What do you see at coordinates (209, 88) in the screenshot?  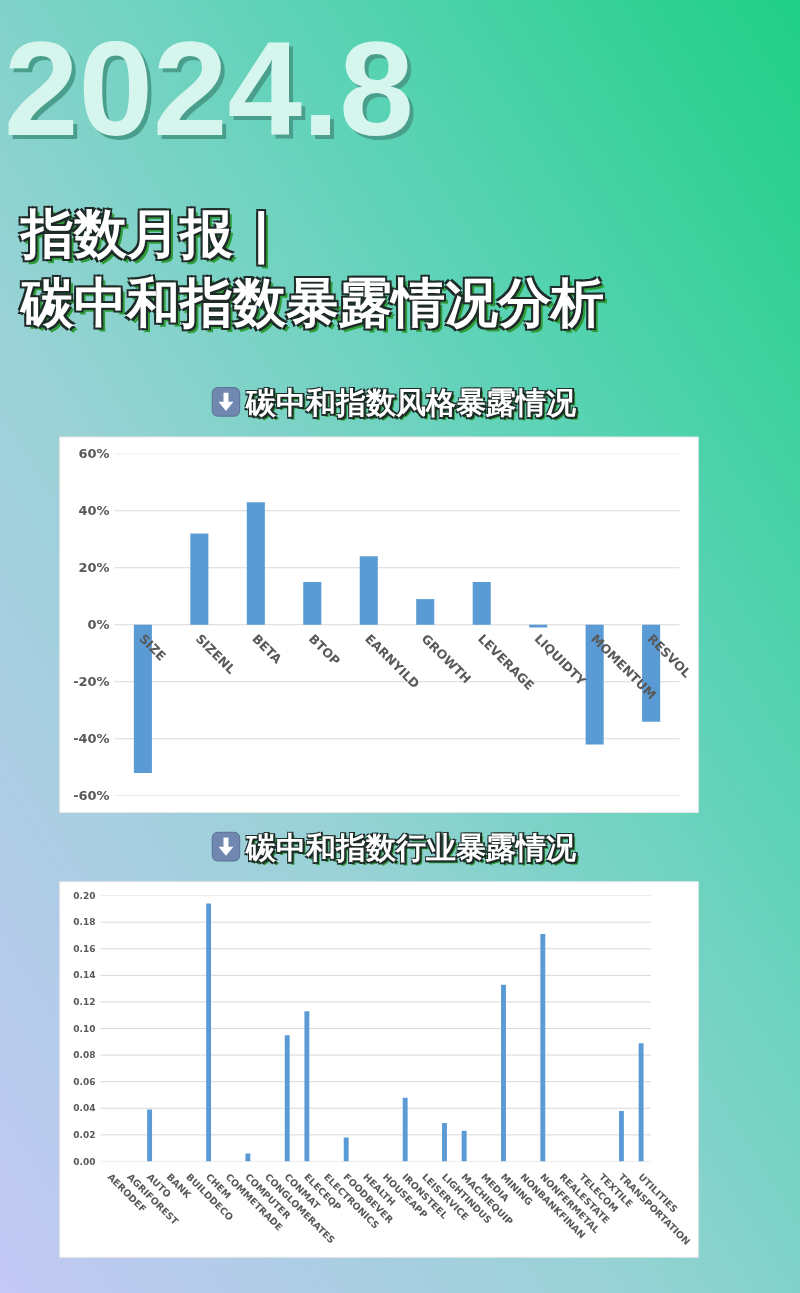 I see `text: 2024.8` at bounding box center [209, 88].